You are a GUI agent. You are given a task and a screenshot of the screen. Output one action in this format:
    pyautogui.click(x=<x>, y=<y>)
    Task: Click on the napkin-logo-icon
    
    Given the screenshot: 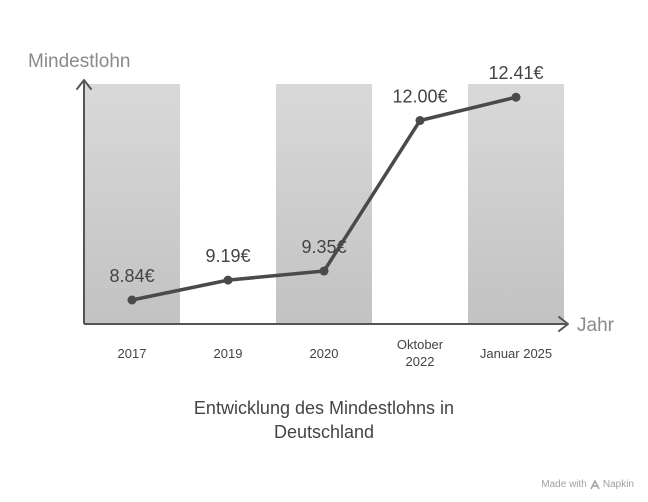 What is the action you would take?
    pyautogui.click(x=595, y=484)
    